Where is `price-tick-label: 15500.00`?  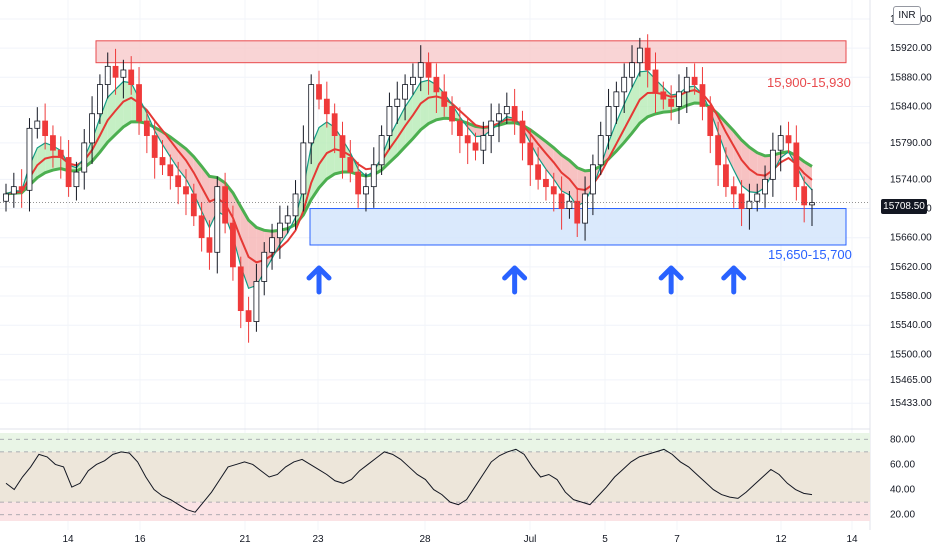 price-tick-label: 15500.00 is located at coordinates (911, 354).